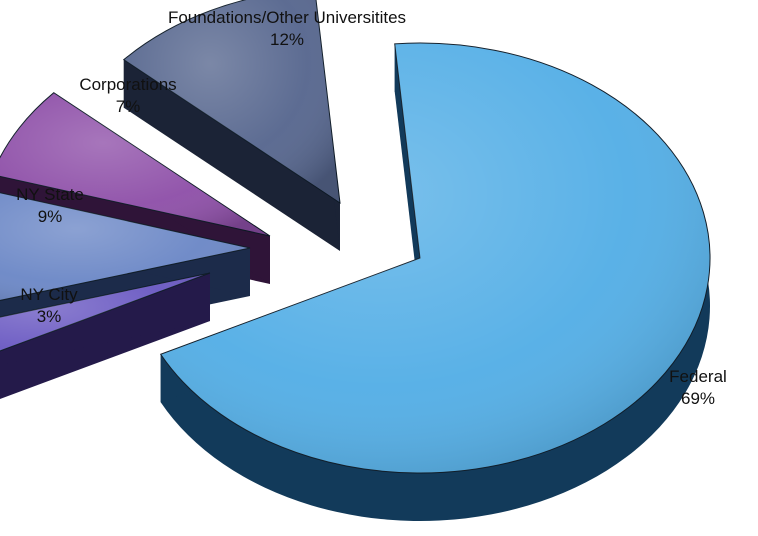 This screenshot has height=536, width=758. Describe the element at coordinates (49, 316) in the screenshot. I see `slice-percent-ny-city: 3%` at that location.